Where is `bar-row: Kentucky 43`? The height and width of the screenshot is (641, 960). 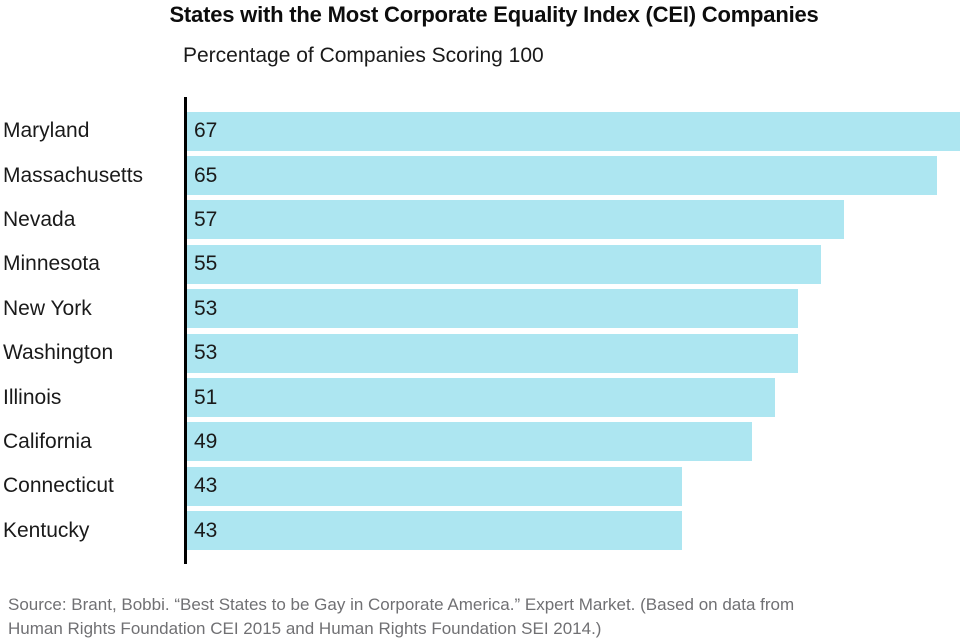 bar-row: Kentucky 43 is located at coordinates (480, 531).